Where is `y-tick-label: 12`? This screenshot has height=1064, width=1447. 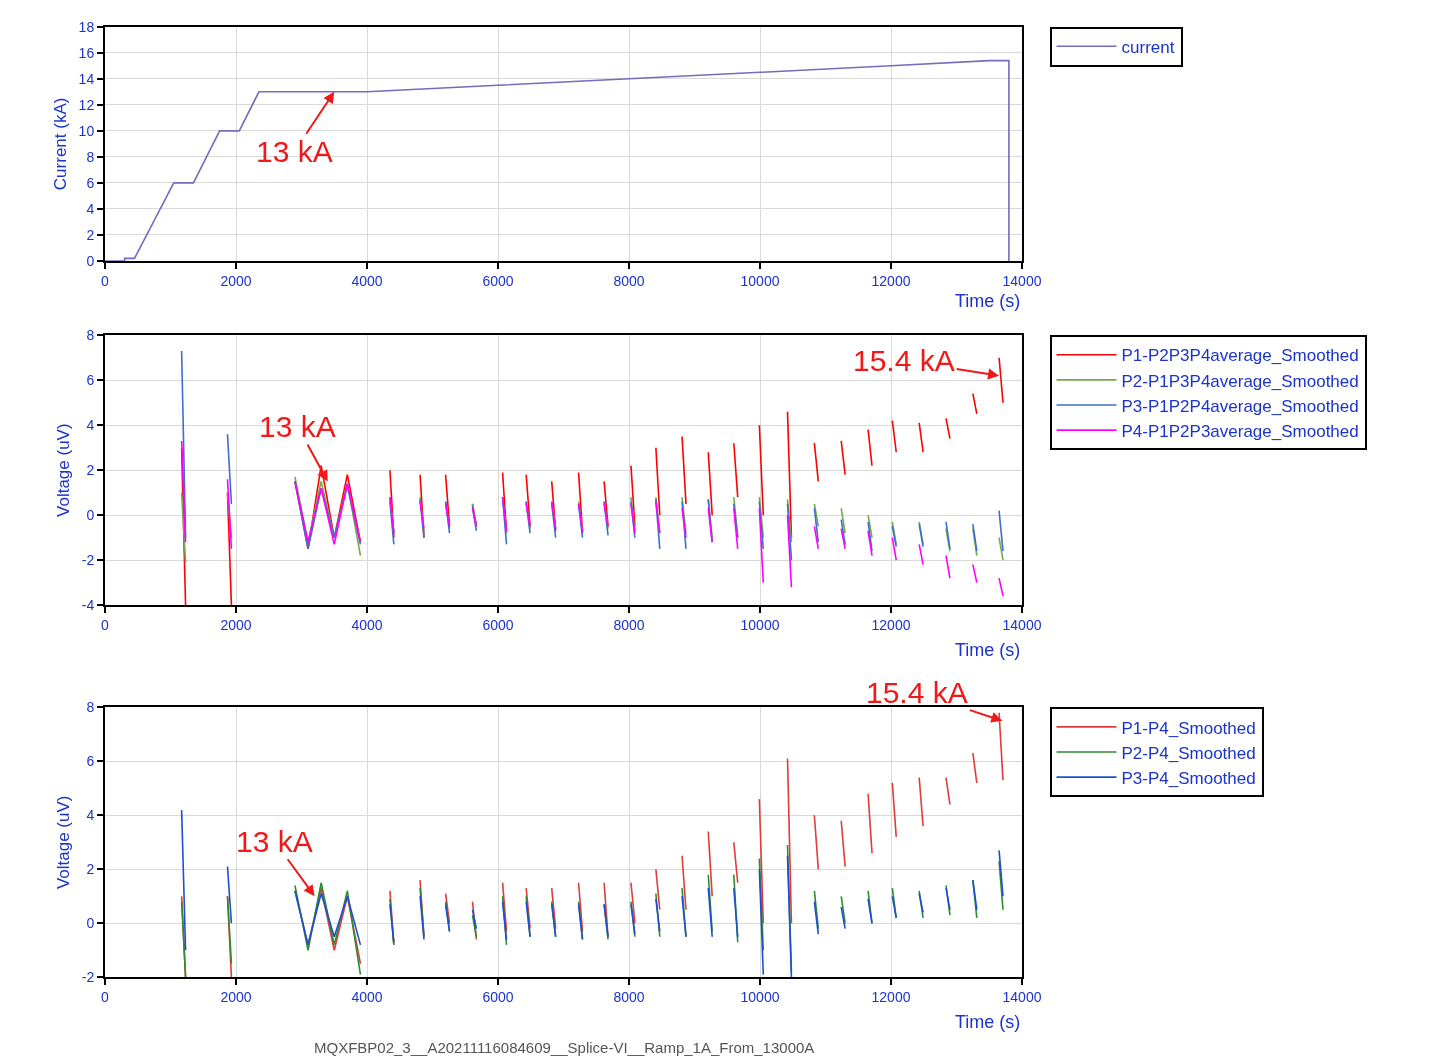
y-tick-label: 12 is located at coordinates (86, 104).